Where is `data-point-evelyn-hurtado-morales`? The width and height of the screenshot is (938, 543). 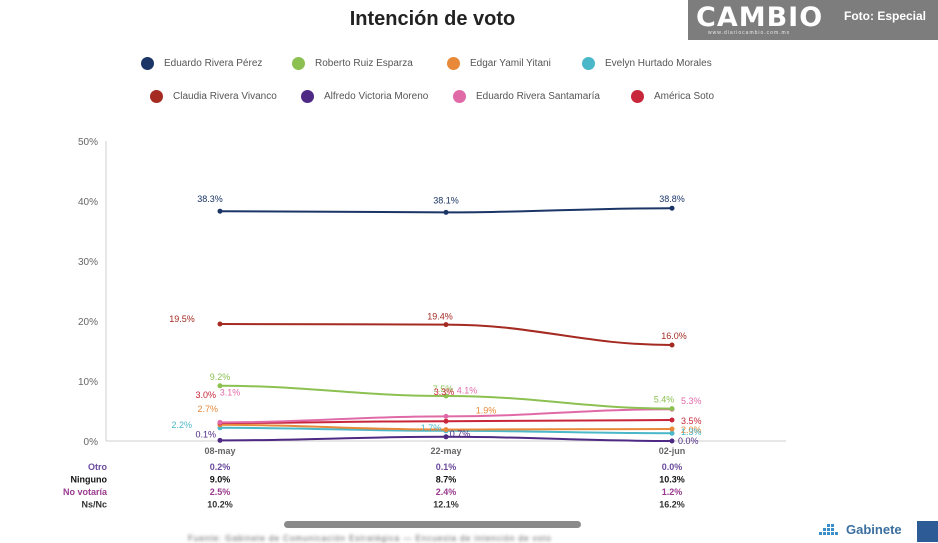 data-point-evelyn-hurtado-morales is located at coordinates (672, 433).